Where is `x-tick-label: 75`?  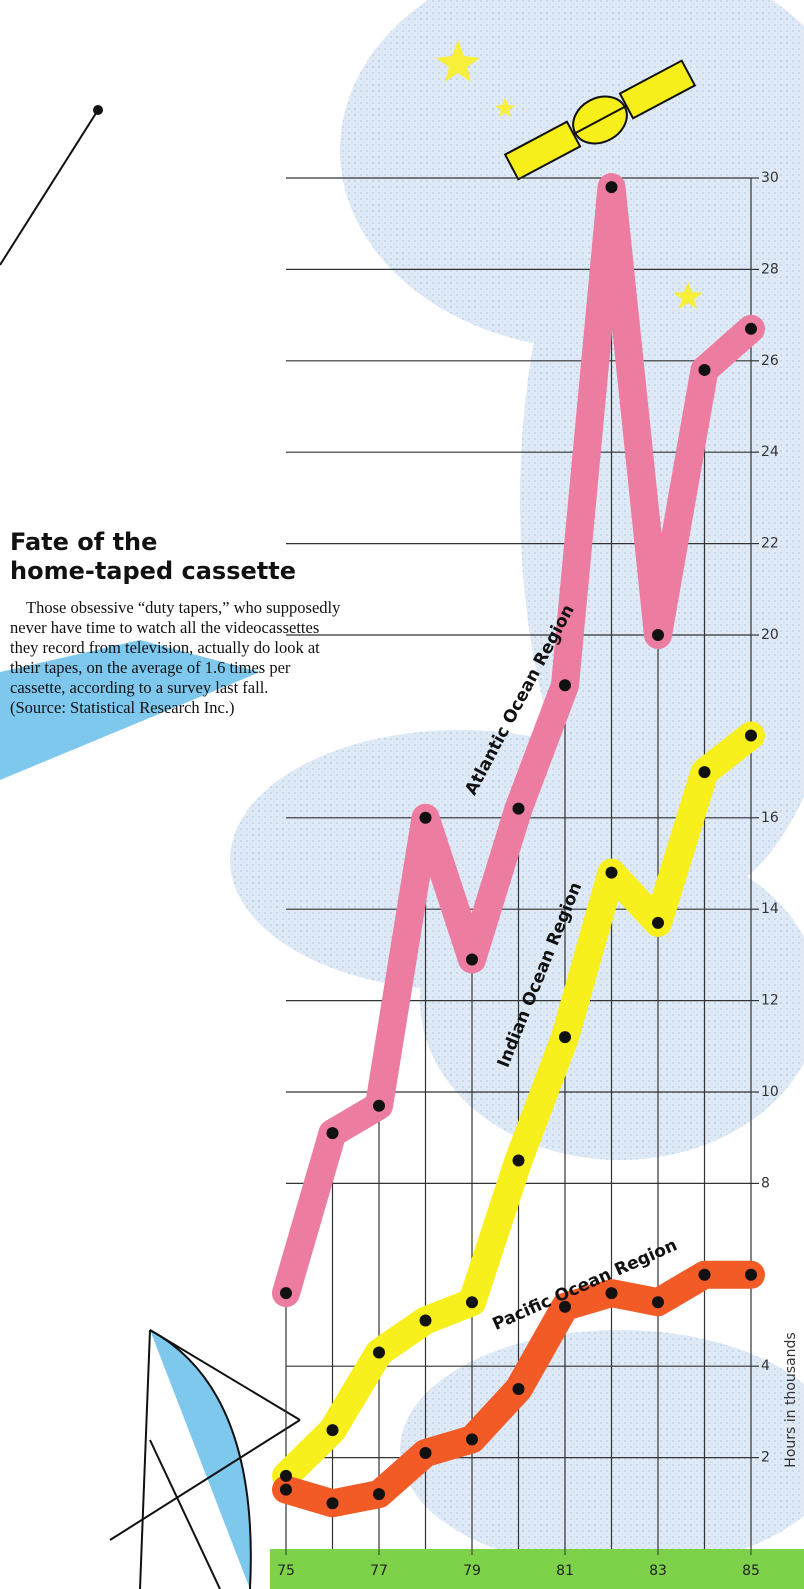 x-tick-label: 75 is located at coordinates (286, 1571).